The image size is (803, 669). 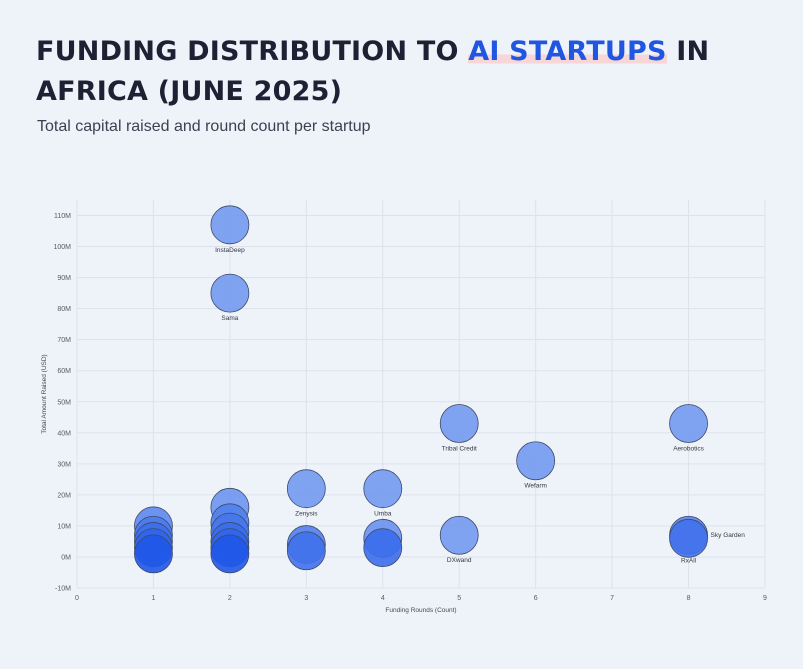 I want to click on point-label: Wefarm, so click(x=535, y=486).